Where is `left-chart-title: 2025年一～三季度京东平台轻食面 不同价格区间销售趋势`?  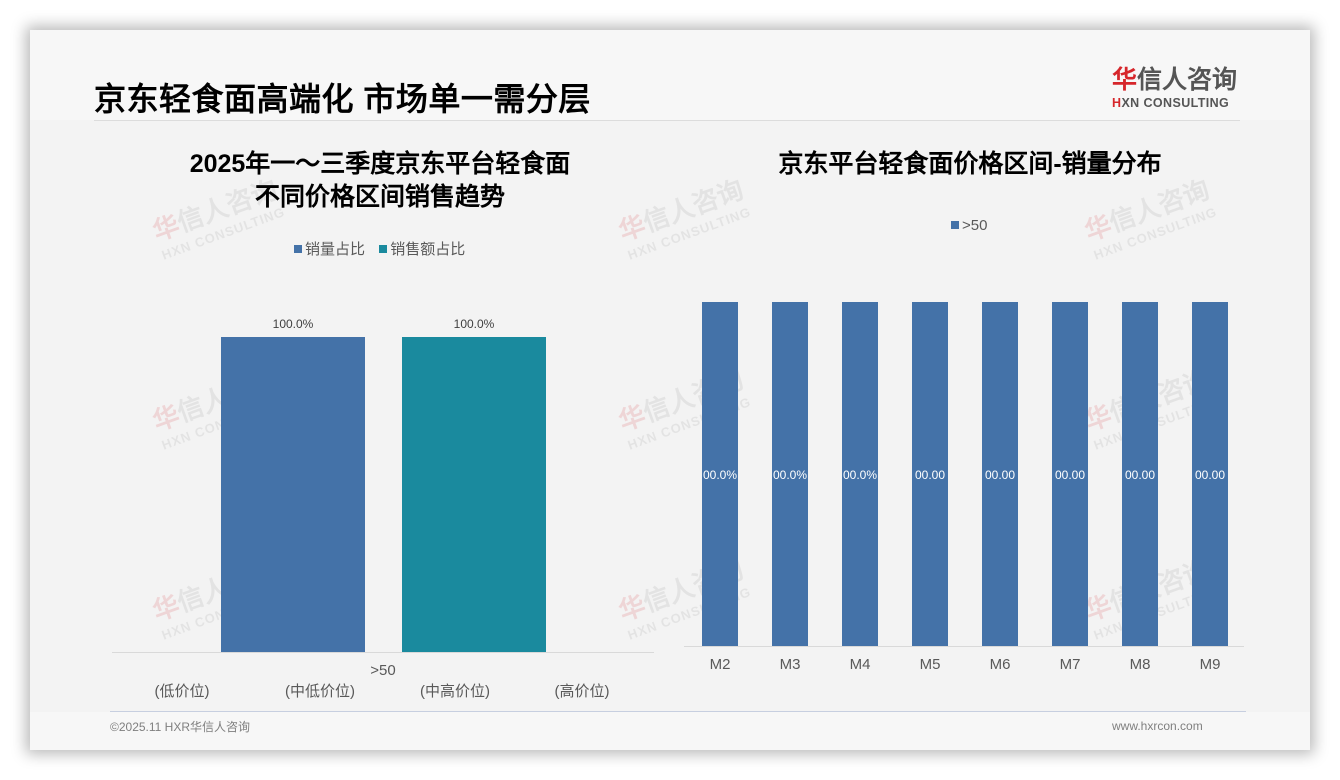 left-chart-title: 2025年一～三季度京东平台轻食面 不同价格区间销售趋势 is located at coordinates (380, 180).